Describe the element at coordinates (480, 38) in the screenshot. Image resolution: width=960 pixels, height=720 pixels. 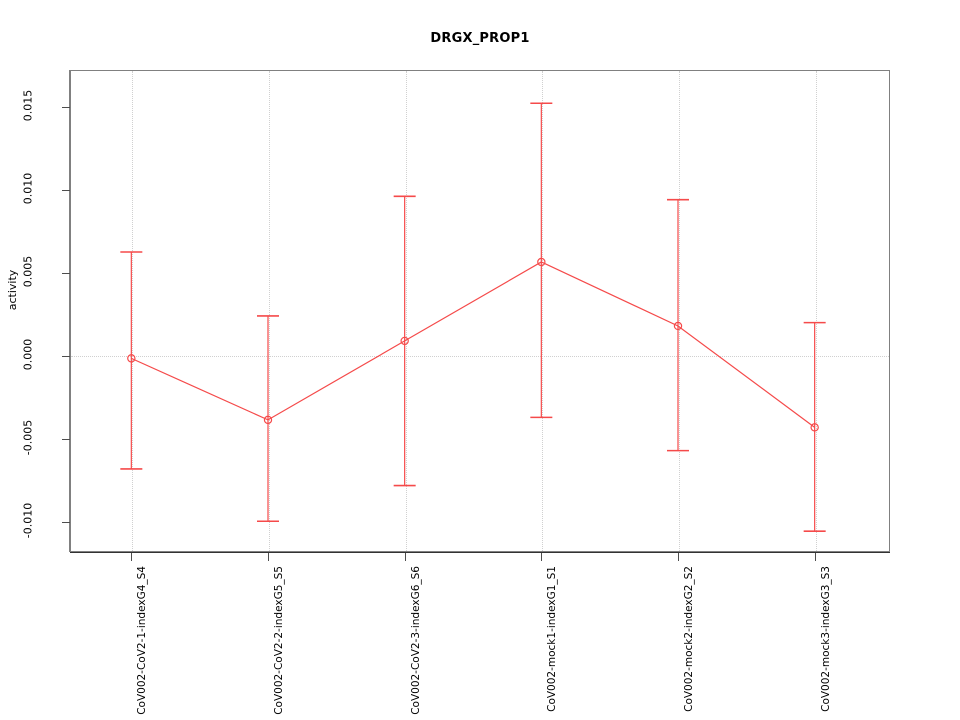
I see `chart-title: DRGX_PROP1` at that location.